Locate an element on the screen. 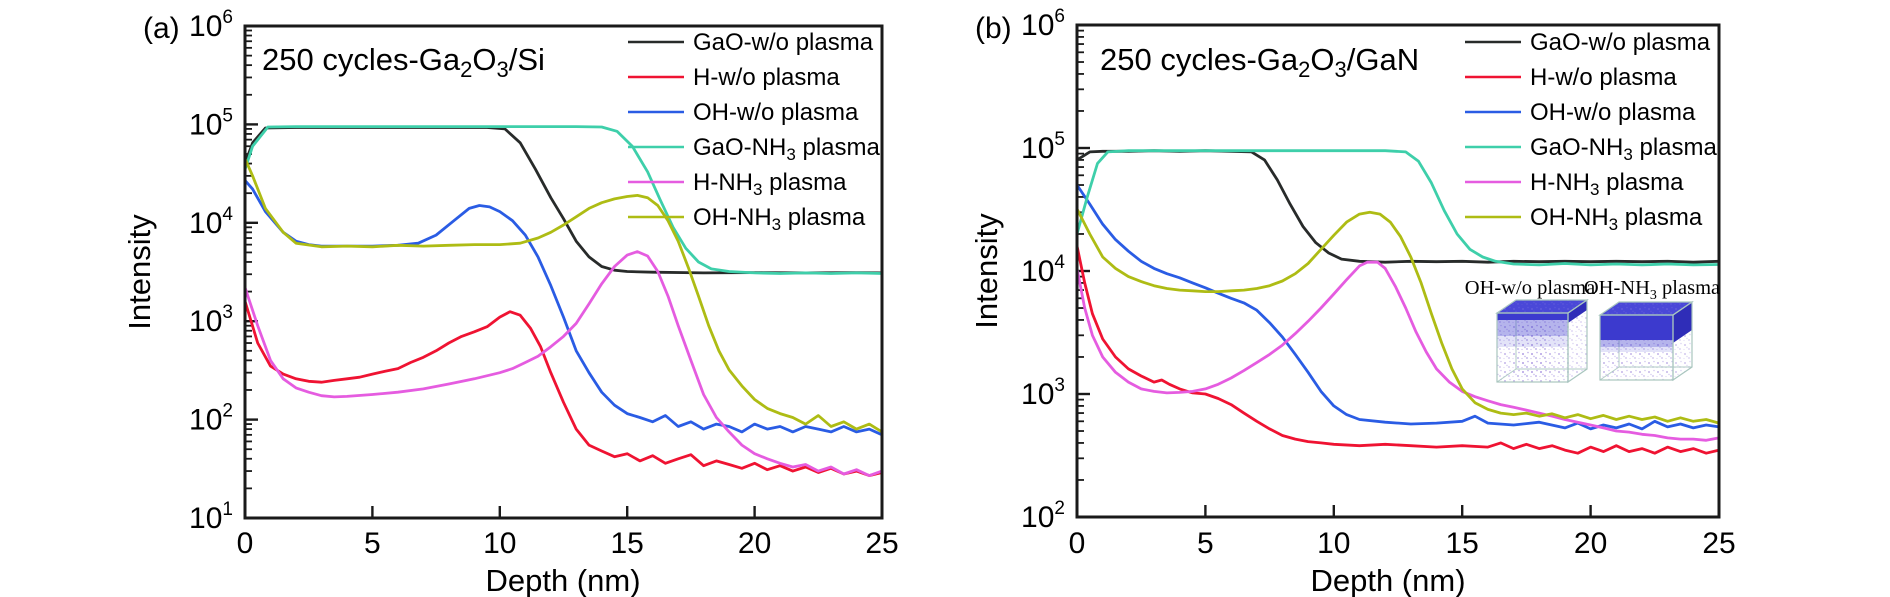 The height and width of the screenshot is (597, 1890). y-axis-ticks is located at coordinates (251, 272).